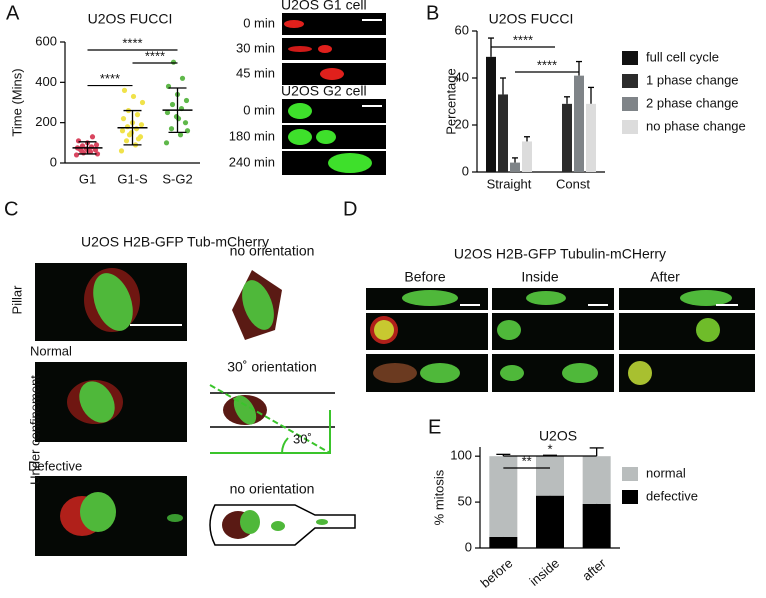  Describe the element at coordinates (302, 438) in the screenshot. I see `angle-label: 30˚` at that location.